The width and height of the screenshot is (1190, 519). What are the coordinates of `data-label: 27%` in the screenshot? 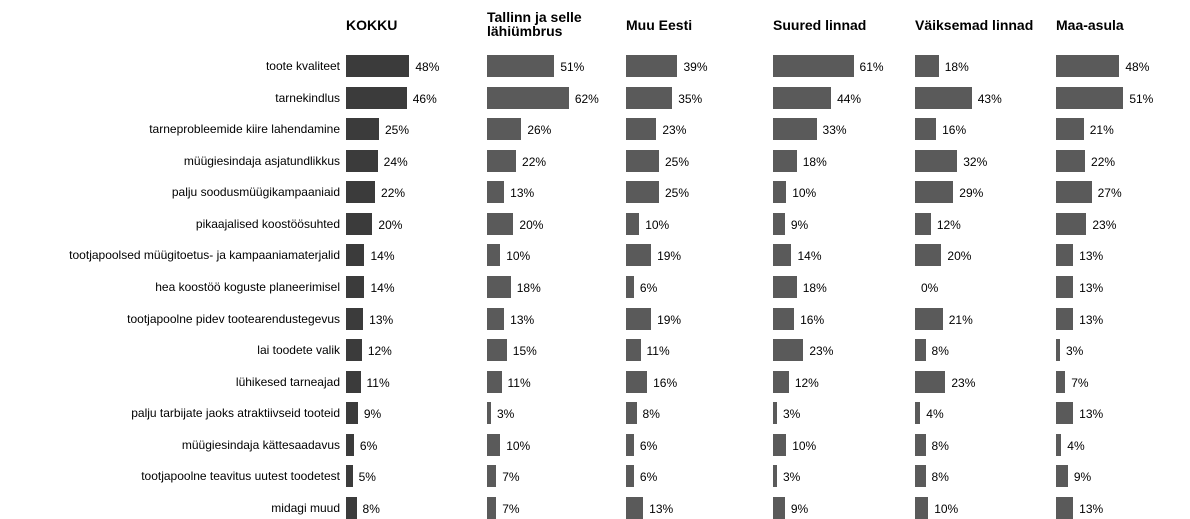 It's located at (1109, 193).